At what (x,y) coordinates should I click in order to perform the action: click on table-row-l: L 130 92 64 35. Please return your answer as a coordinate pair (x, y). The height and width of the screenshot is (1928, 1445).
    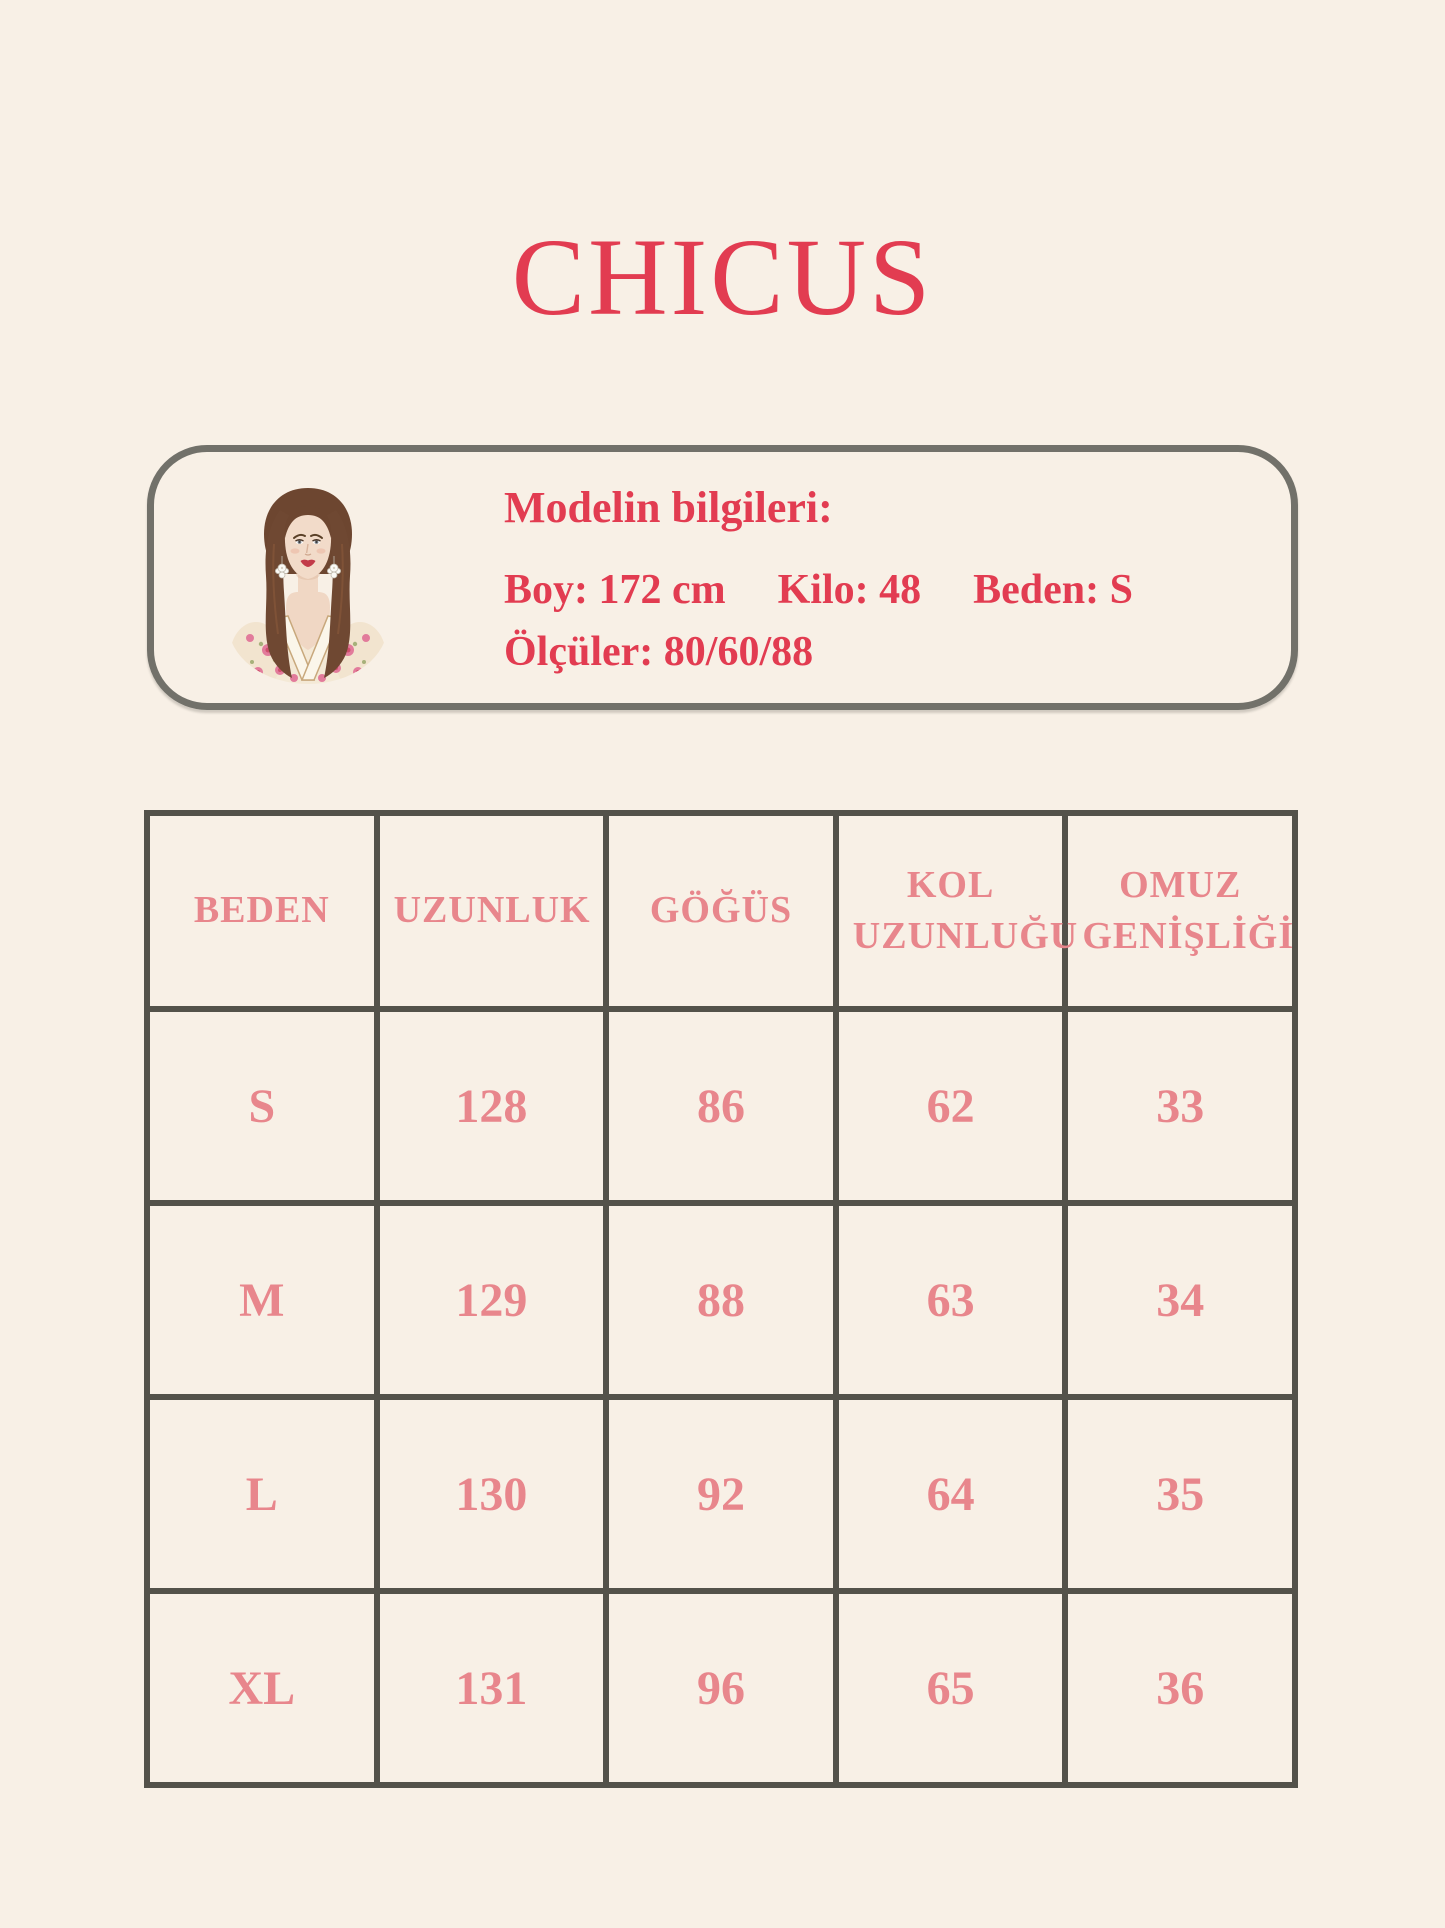
    Looking at the image, I should click on (721, 1494).